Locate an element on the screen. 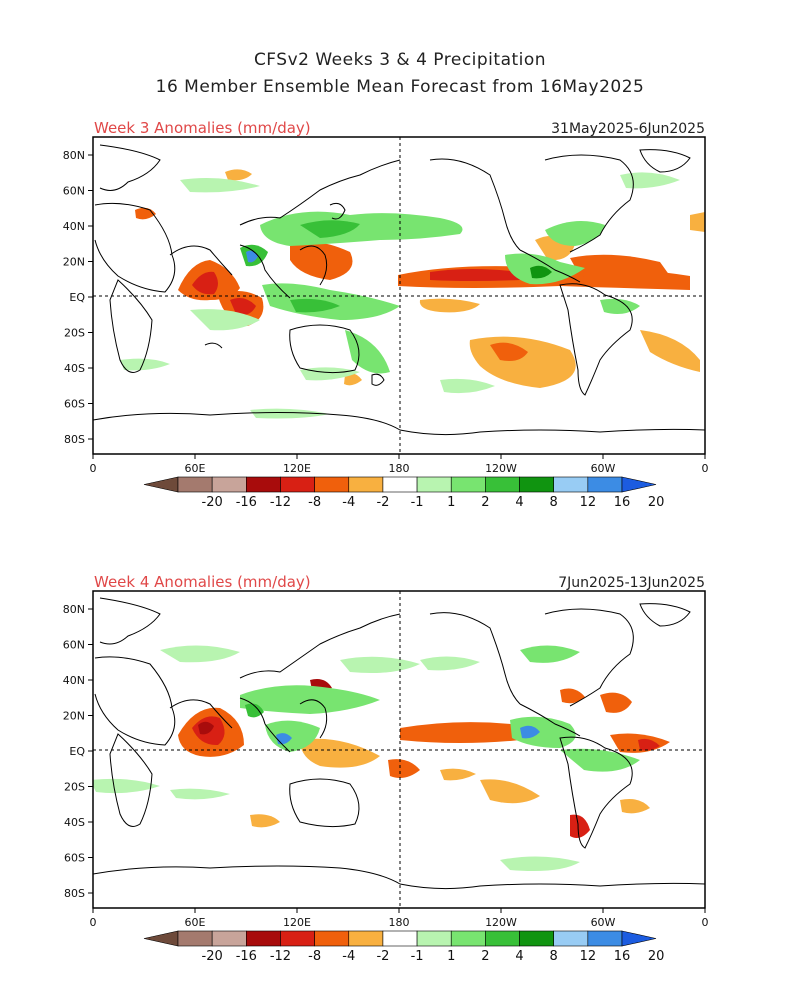 This screenshot has width=800, height=1000. week3-lat-tick-label: 20S is located at coordinates (74, 333).